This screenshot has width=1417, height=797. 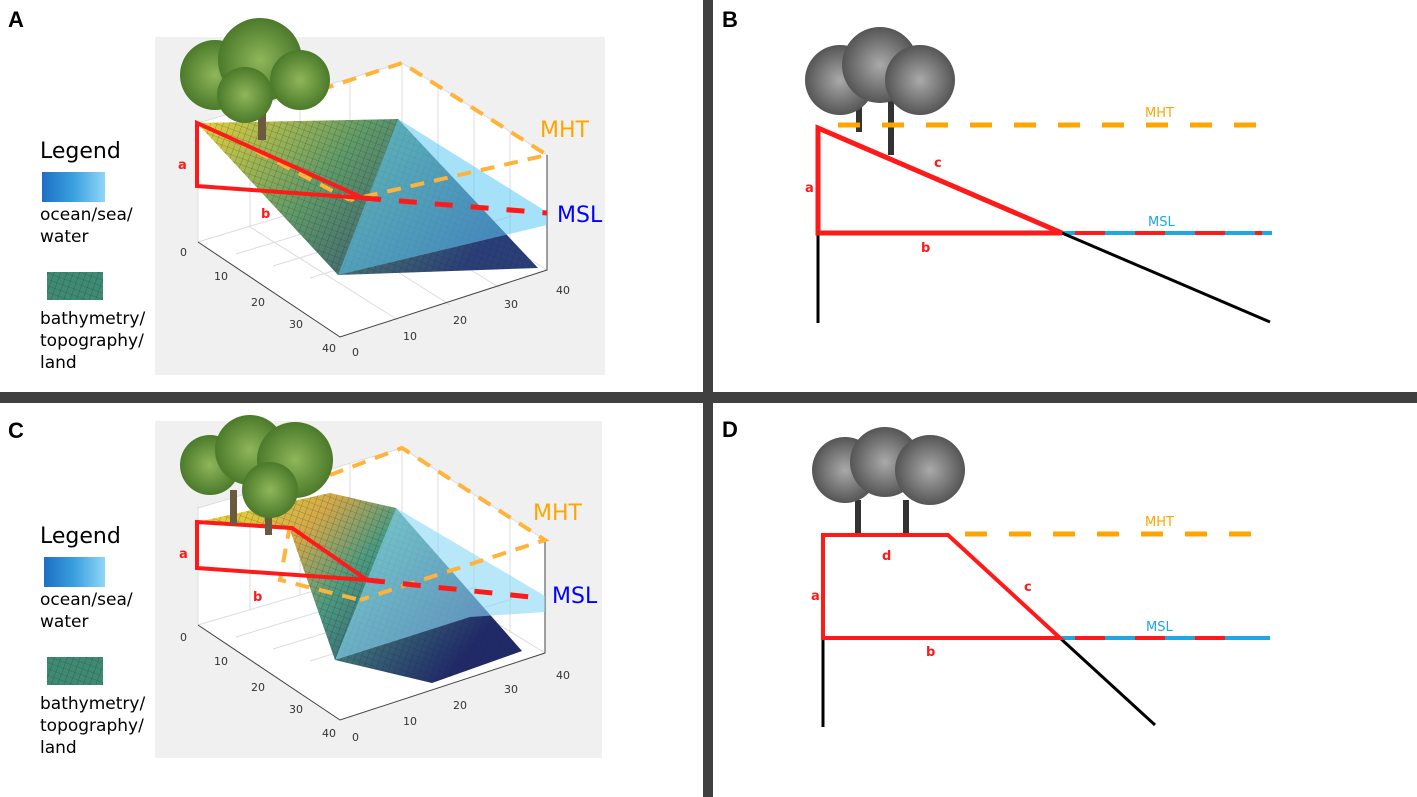 I want to click on panel-label: D, so click(x=730, y=429).